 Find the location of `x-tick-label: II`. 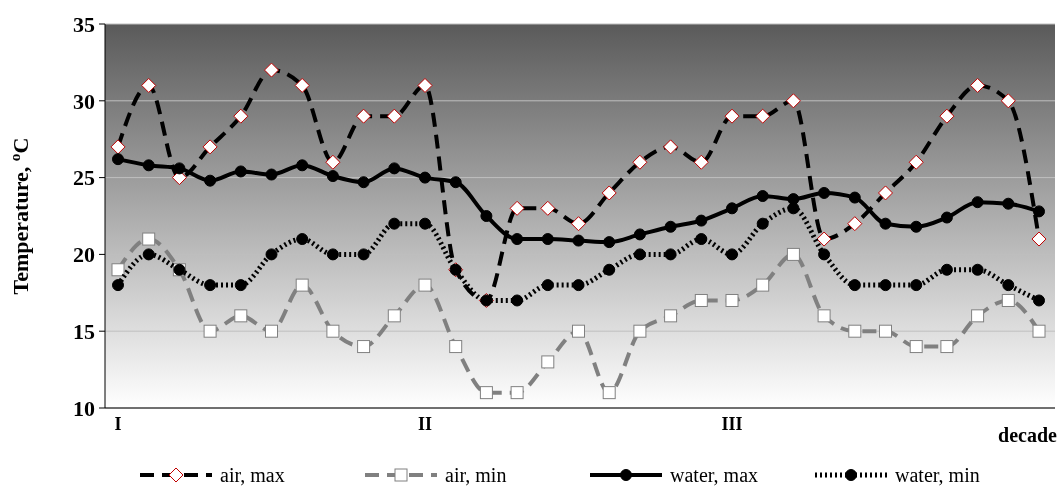

x-tick-label: II is located at coordinates (425, 424).